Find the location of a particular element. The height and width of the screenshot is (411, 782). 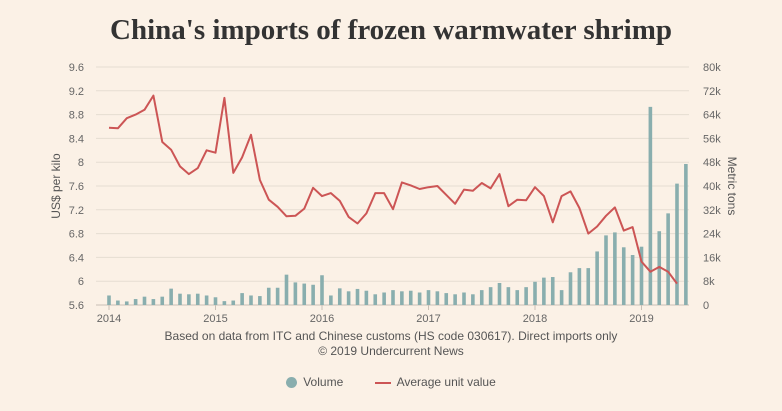

y-left-tick-label: 6 is located at coordinates (81, 282).